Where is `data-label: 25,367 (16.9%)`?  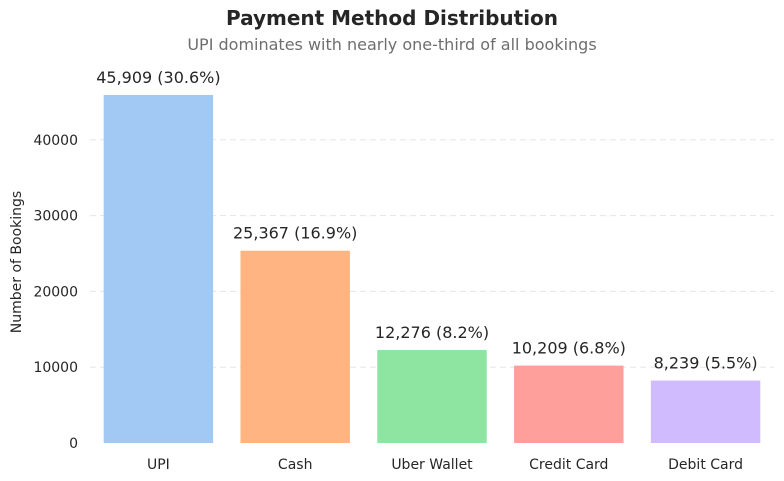
data-label: 25,367 (16.9%) is located at coordinates (295, 233).